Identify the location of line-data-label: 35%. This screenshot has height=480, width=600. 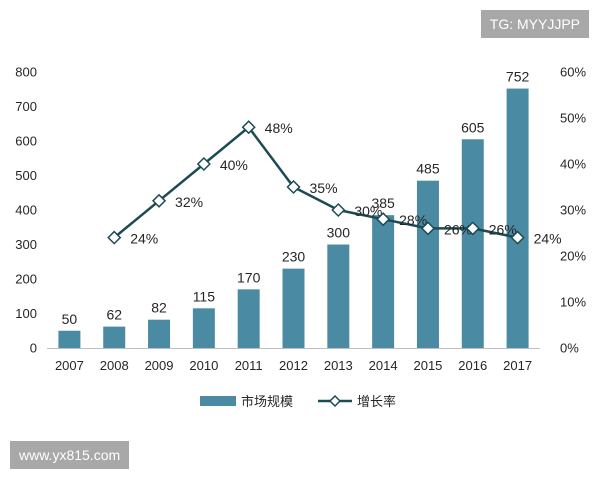
(324, 188).